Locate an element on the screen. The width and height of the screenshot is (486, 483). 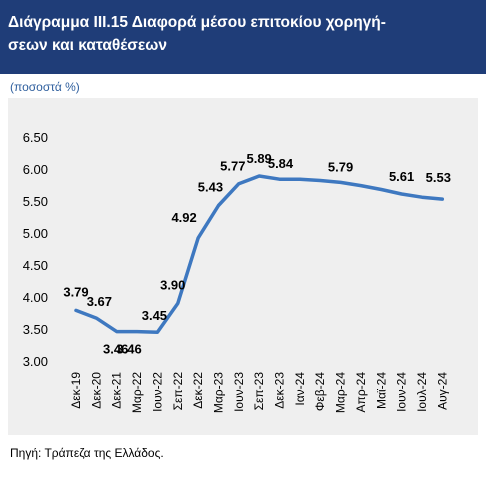
x-tick-label: Αυγ-24 is located at coordinates (442, 391).